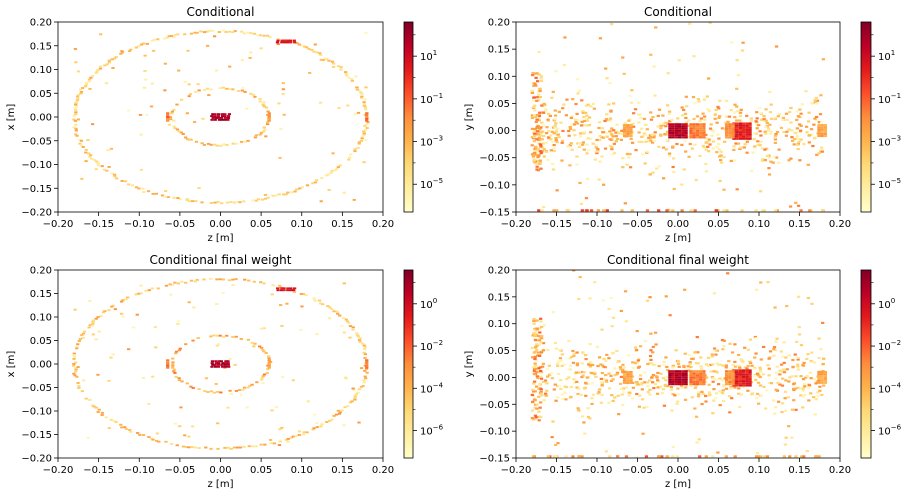  Describe the element at coordinates (36, 141) in the screenshot. I see `y-tick-label: −0.05` at that location.